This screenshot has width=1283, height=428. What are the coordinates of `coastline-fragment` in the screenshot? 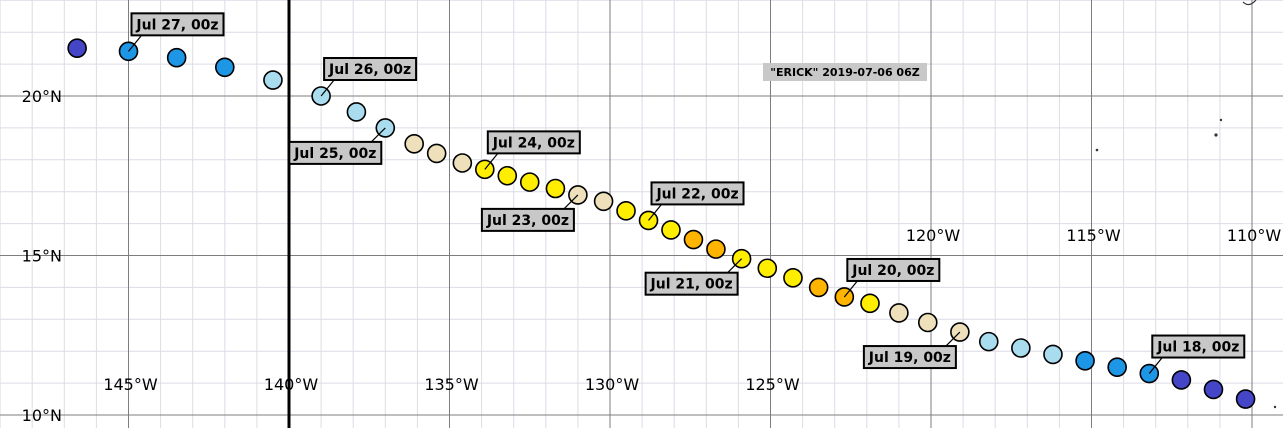 It's located at (1249, 3).